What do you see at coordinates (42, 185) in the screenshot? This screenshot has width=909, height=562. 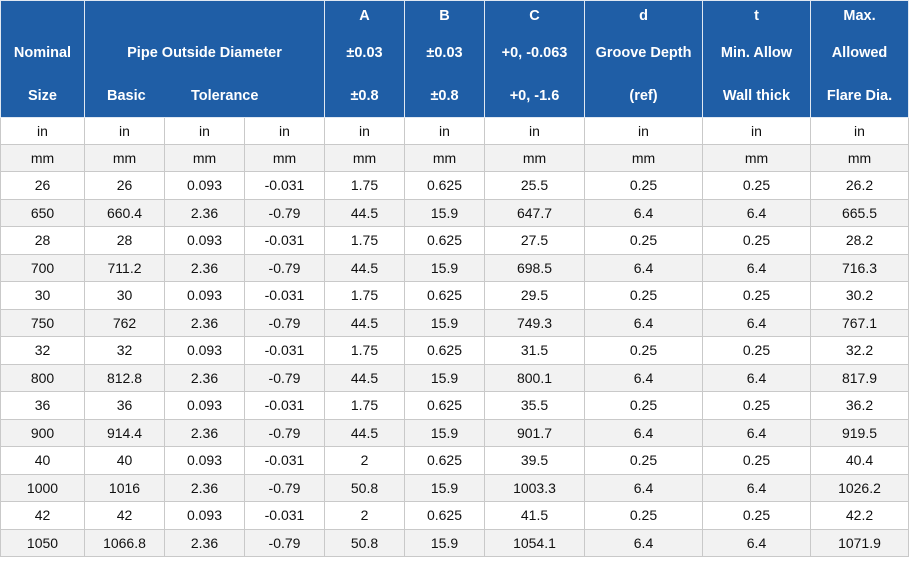 I see `cell-nominal-size: 26` at bounding box center [42, 185].